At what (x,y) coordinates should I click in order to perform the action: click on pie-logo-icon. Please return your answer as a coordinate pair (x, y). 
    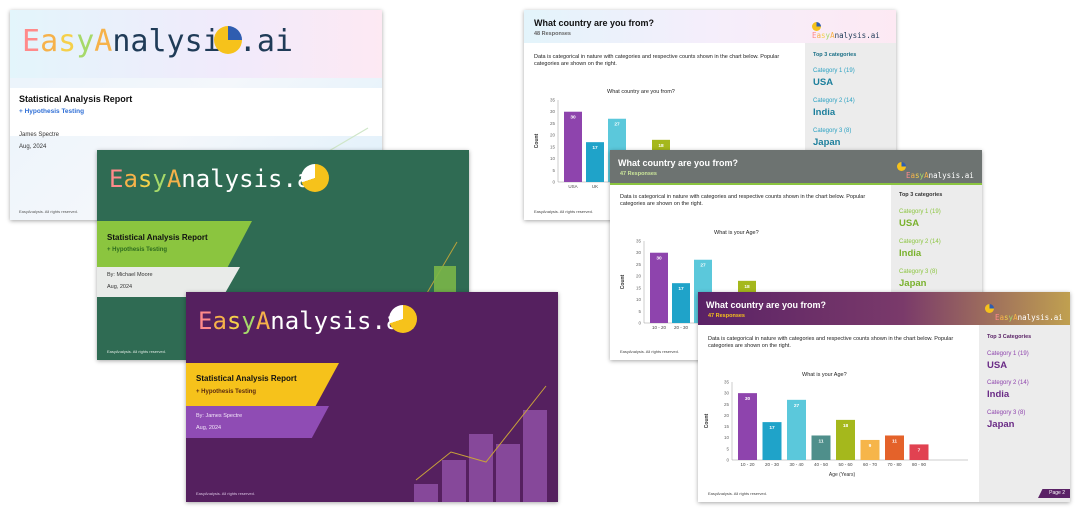
    Looking at the image, I should click on (901, 166).